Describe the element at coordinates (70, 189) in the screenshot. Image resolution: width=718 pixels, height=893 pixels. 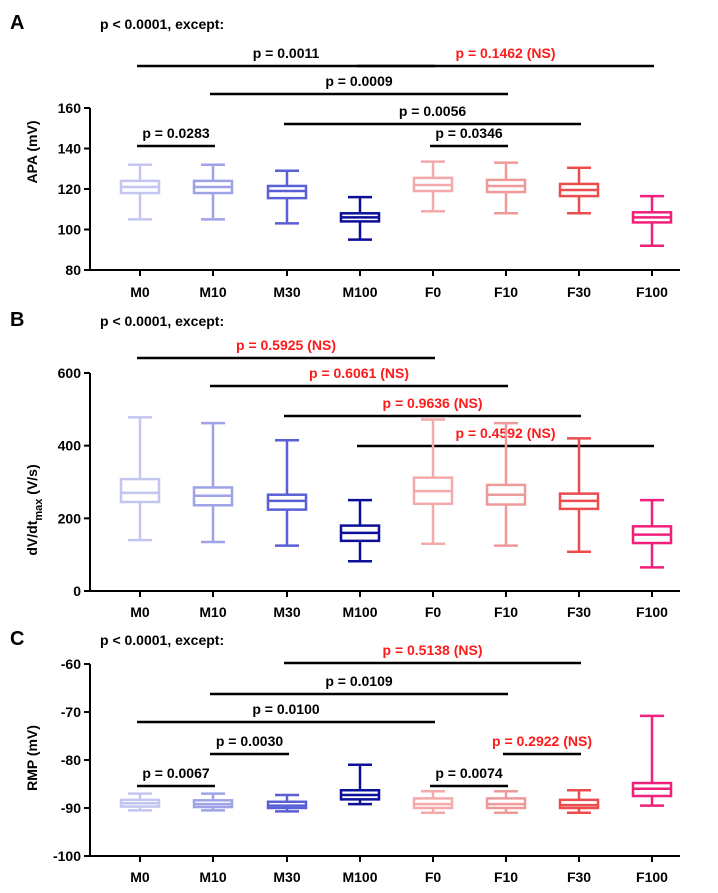
I see `y-tick-label: 120` at that location.